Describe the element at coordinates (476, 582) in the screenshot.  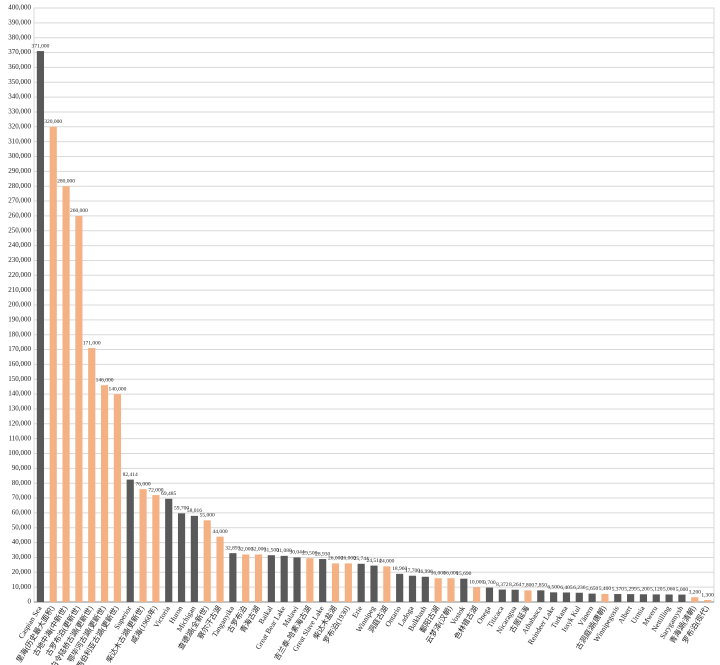
I see `value-label: 10,000` at that location.